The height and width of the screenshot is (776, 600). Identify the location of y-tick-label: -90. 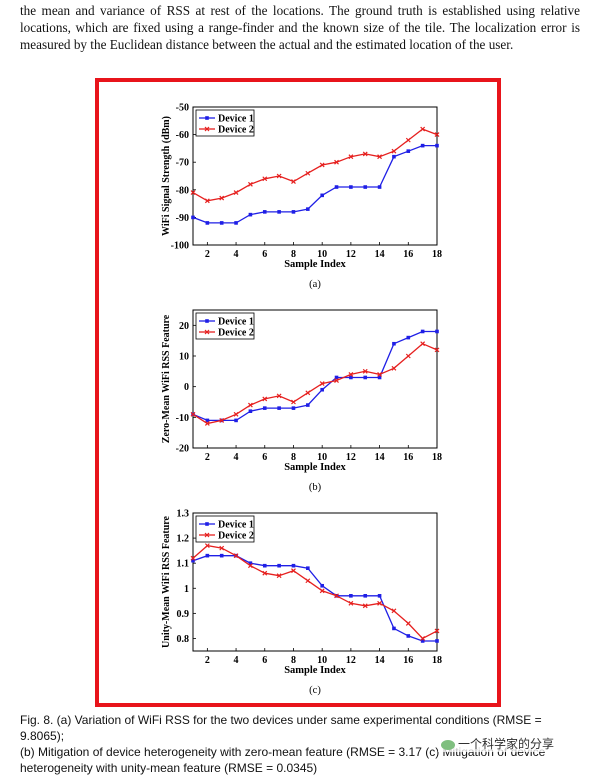
(182, 218).